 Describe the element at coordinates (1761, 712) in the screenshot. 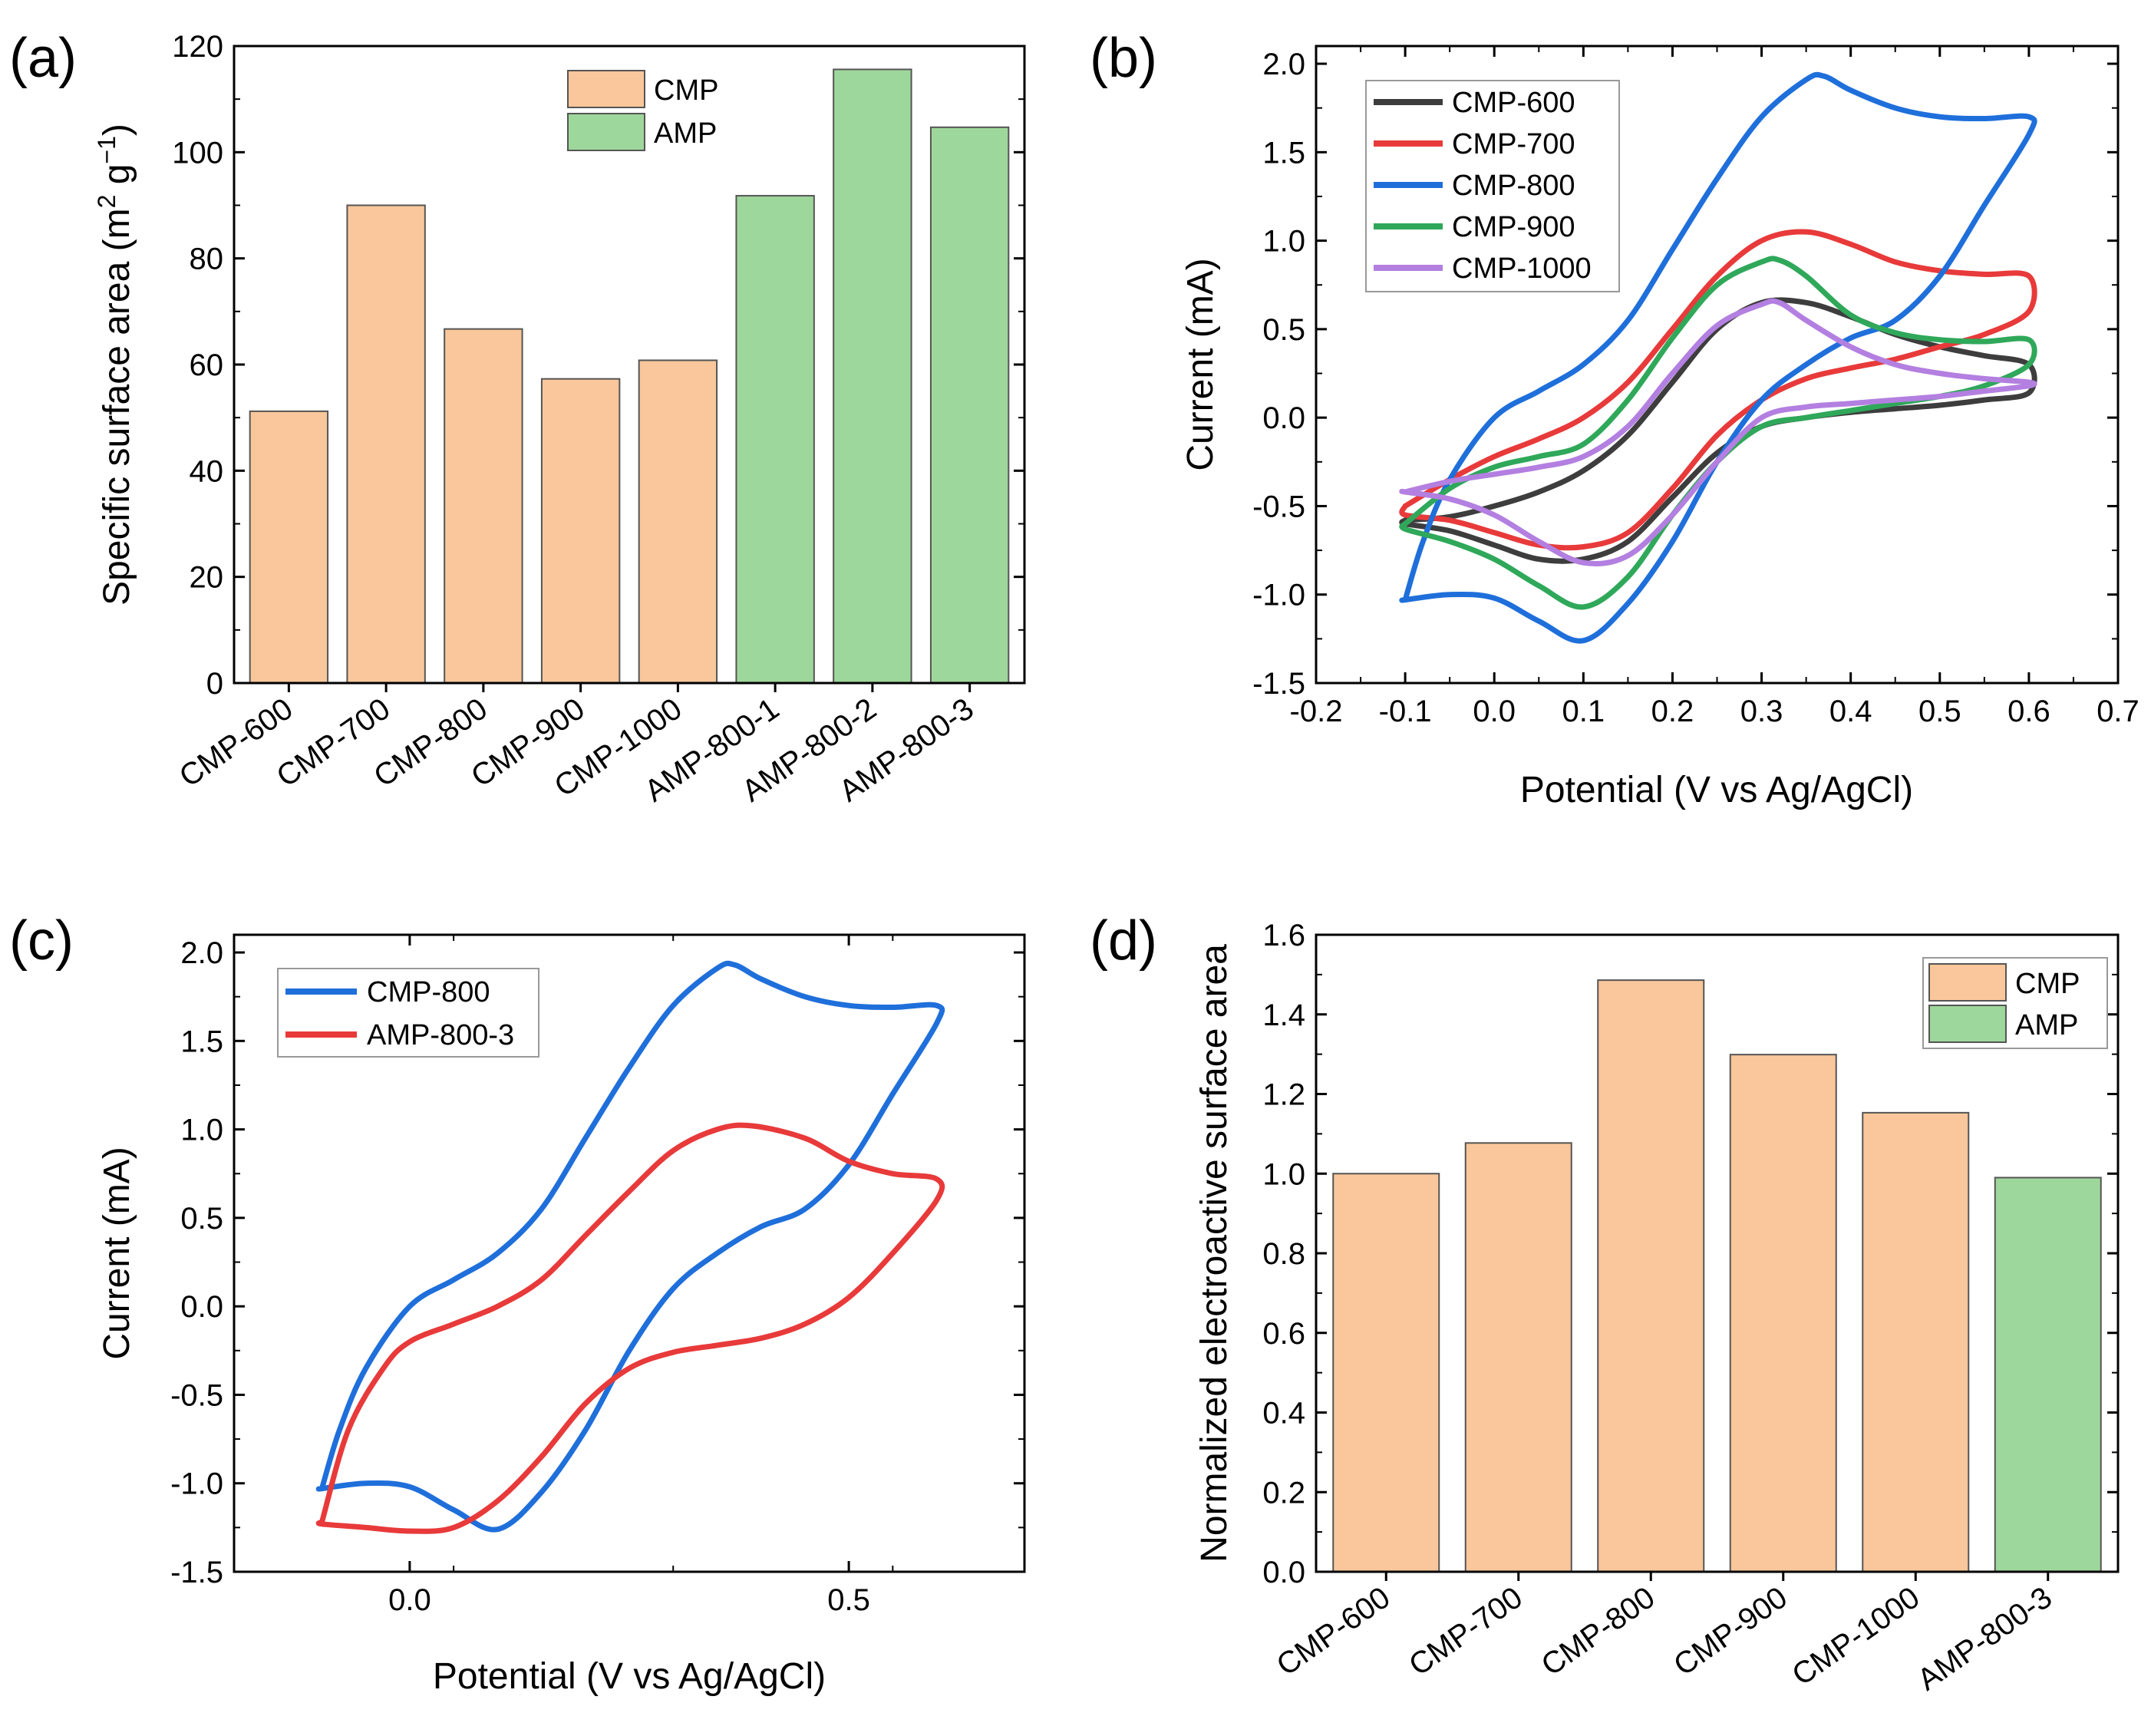

I see `x-tick-label: 0.3` at that location.